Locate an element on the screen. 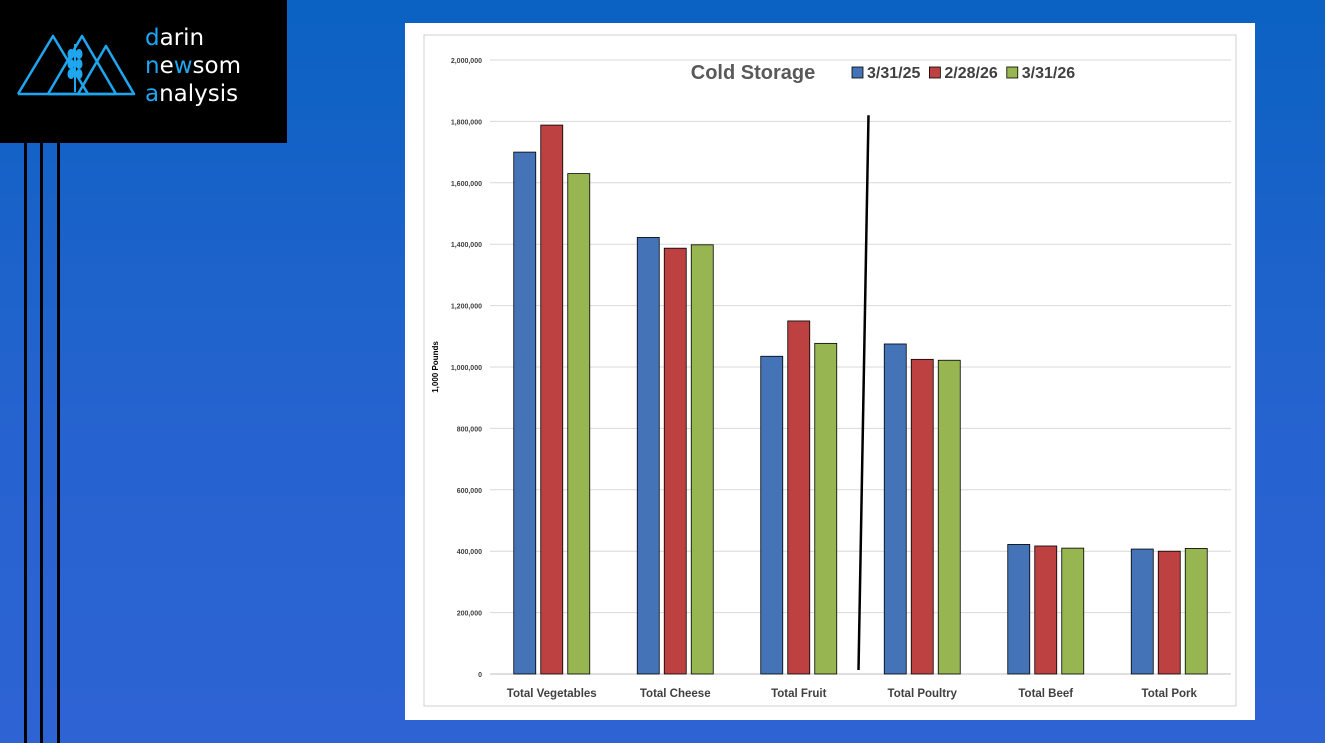 The height and width of the screenshot is (743, 1325). legend-label: 2/28/26 is located at coordinates (970, 73).